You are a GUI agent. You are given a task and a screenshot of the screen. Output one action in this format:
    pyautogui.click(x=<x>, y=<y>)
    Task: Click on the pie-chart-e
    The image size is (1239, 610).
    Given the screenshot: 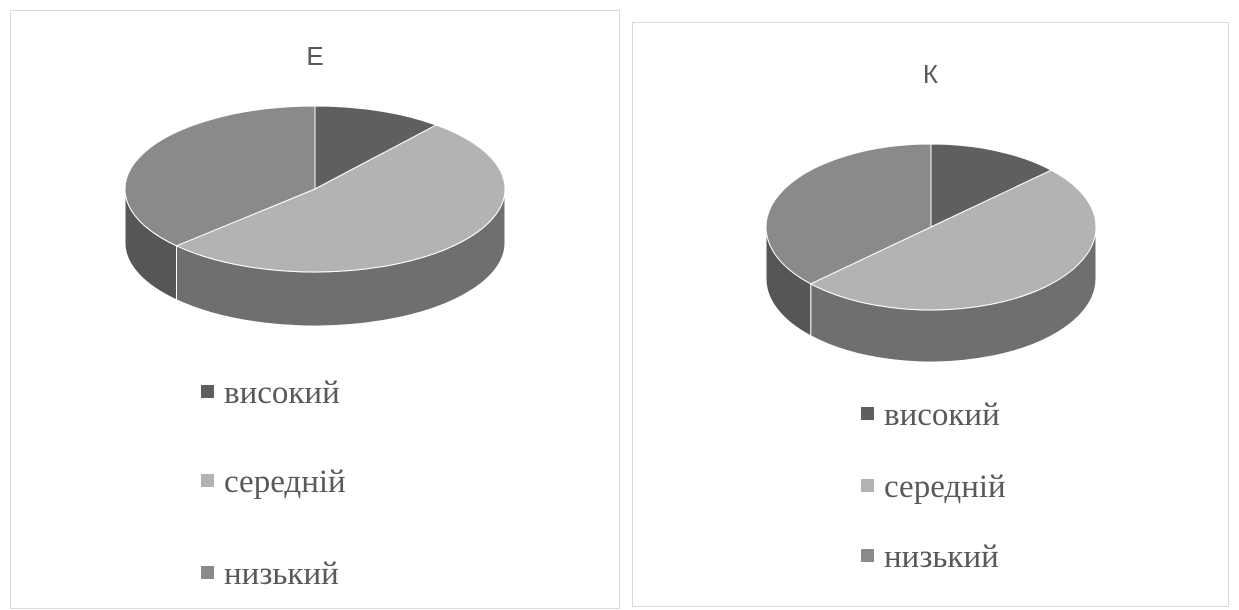 What is the action you would take?
    pyautogui.click(x=315, y=216)
    